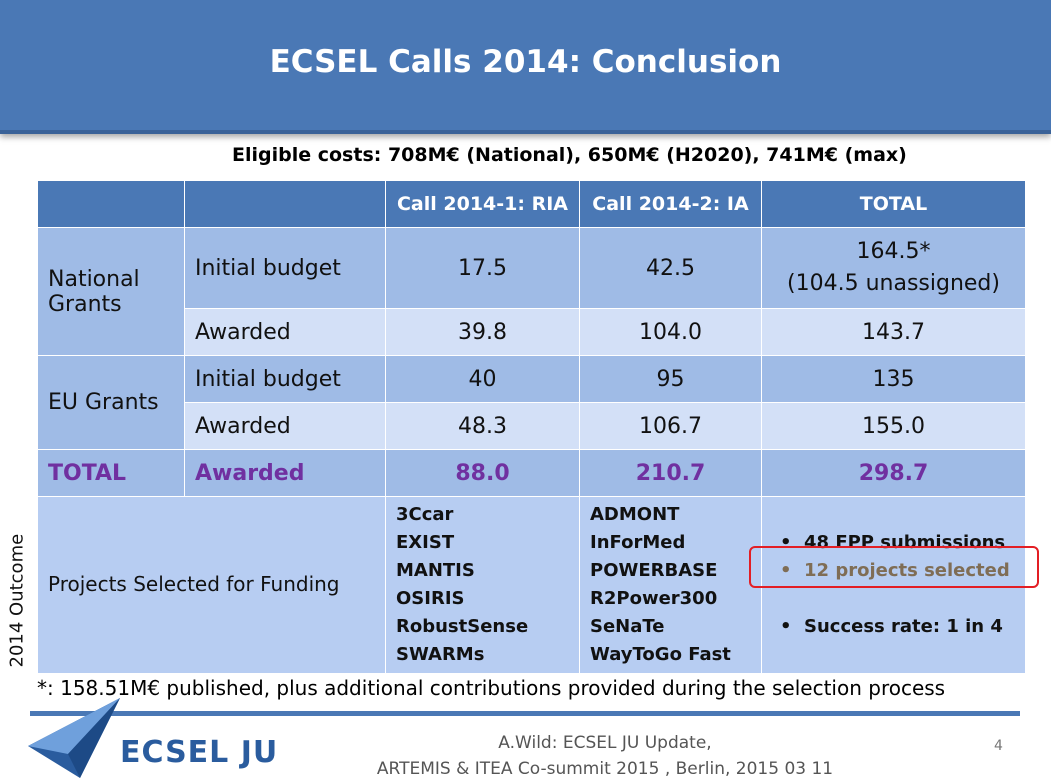 This screenshot has height=782, width=1051. Describe the element at coordinates (605, 743) in the screenshot. I see `footer-line: A.Wild: ECSEL JU Update,` at that location.